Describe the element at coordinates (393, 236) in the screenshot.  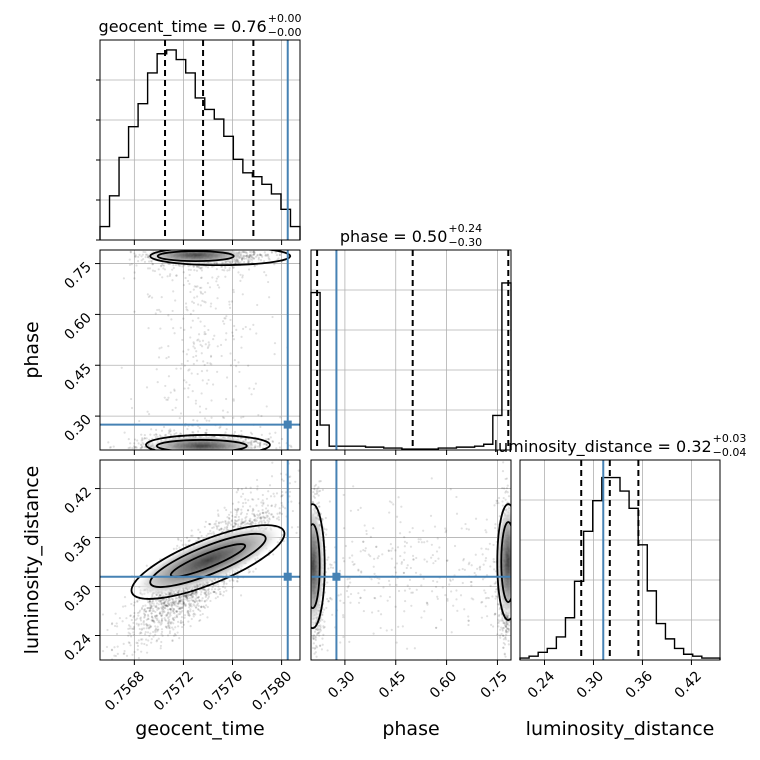
I see `panel-title: phase = 0.50` at that location.